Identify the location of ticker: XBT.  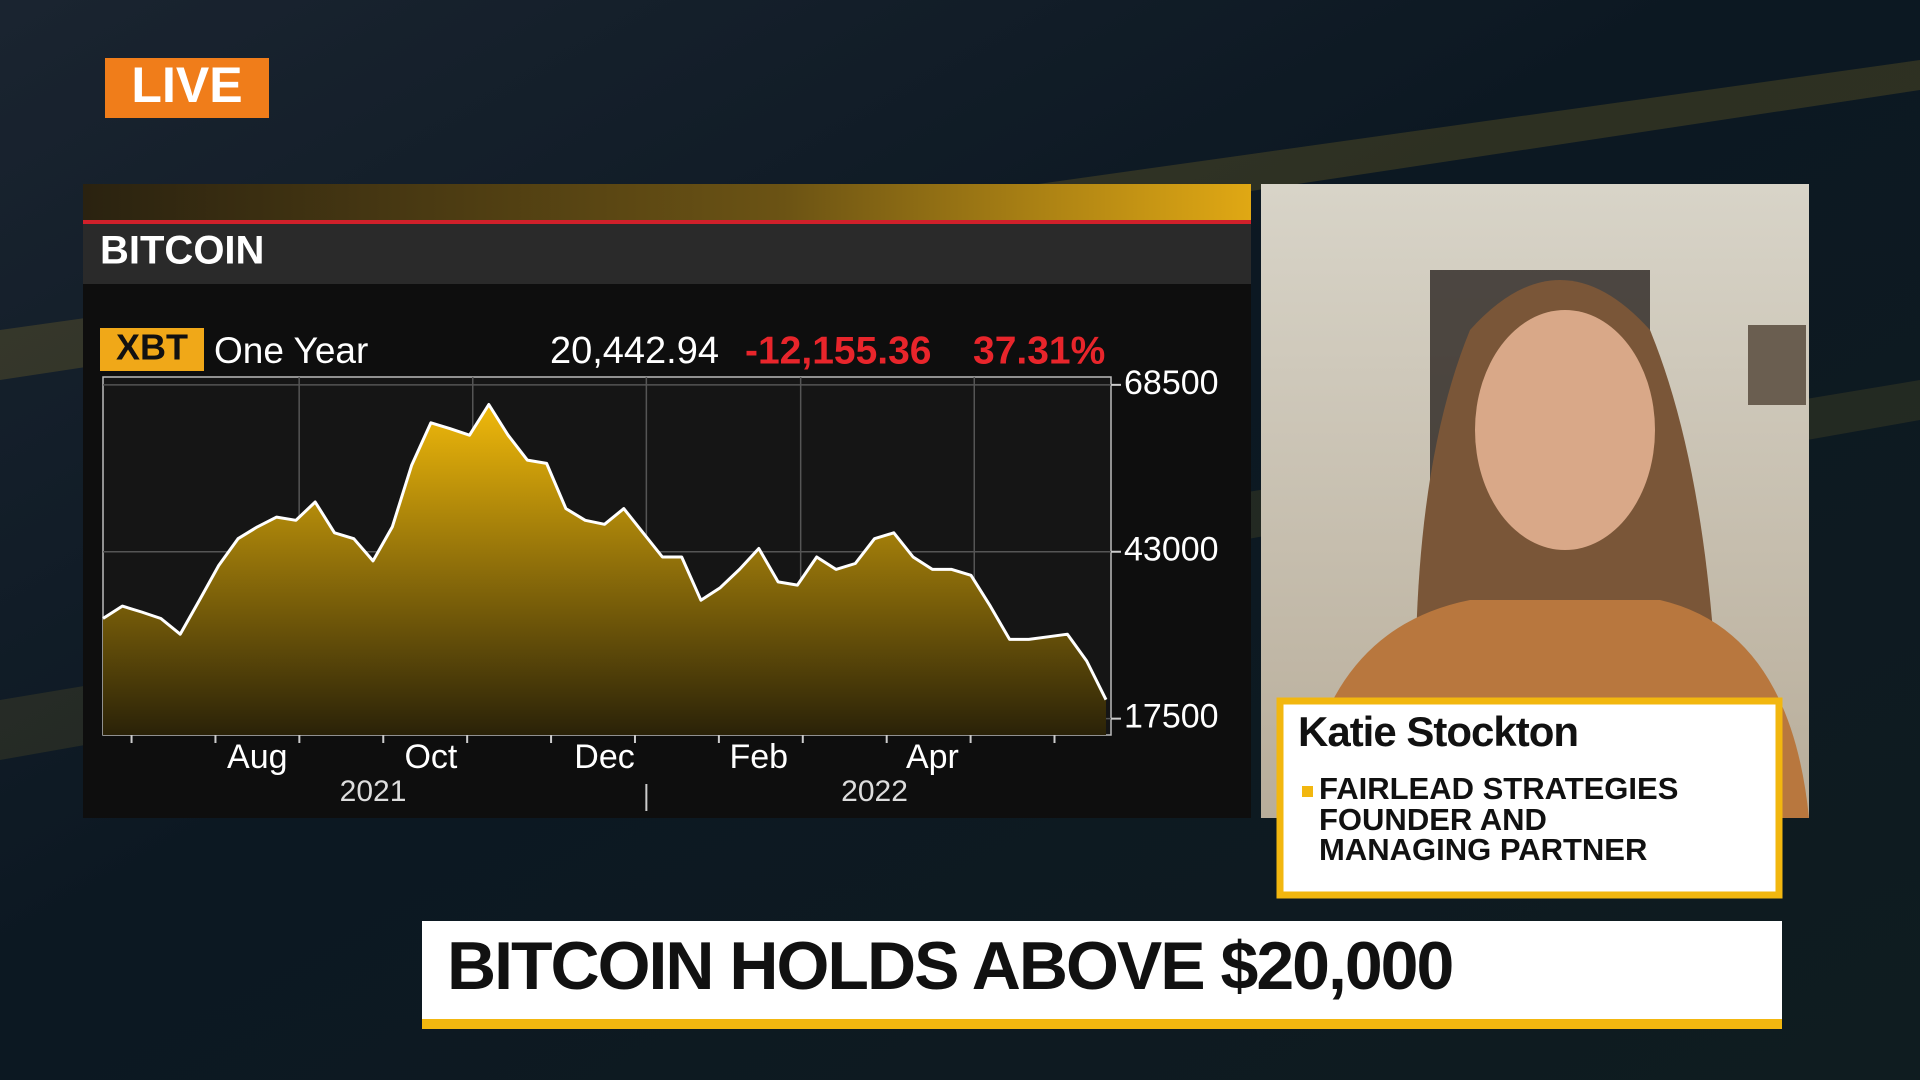
(152, 347).